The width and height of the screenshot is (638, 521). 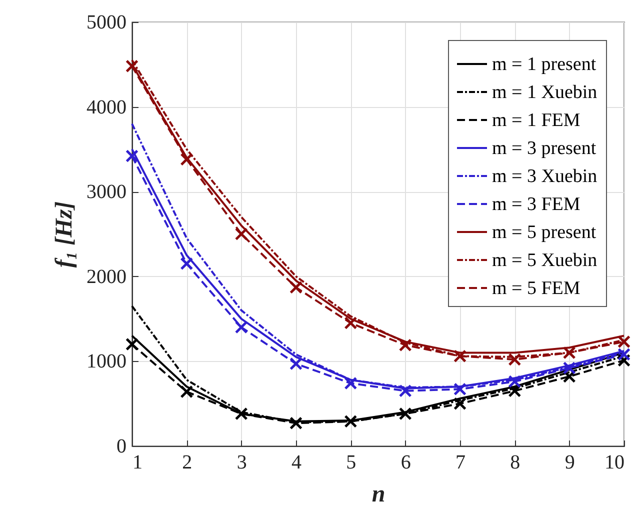 I want to click on legend-label: m = 1 Xuebin, so click(x=545, y=92).